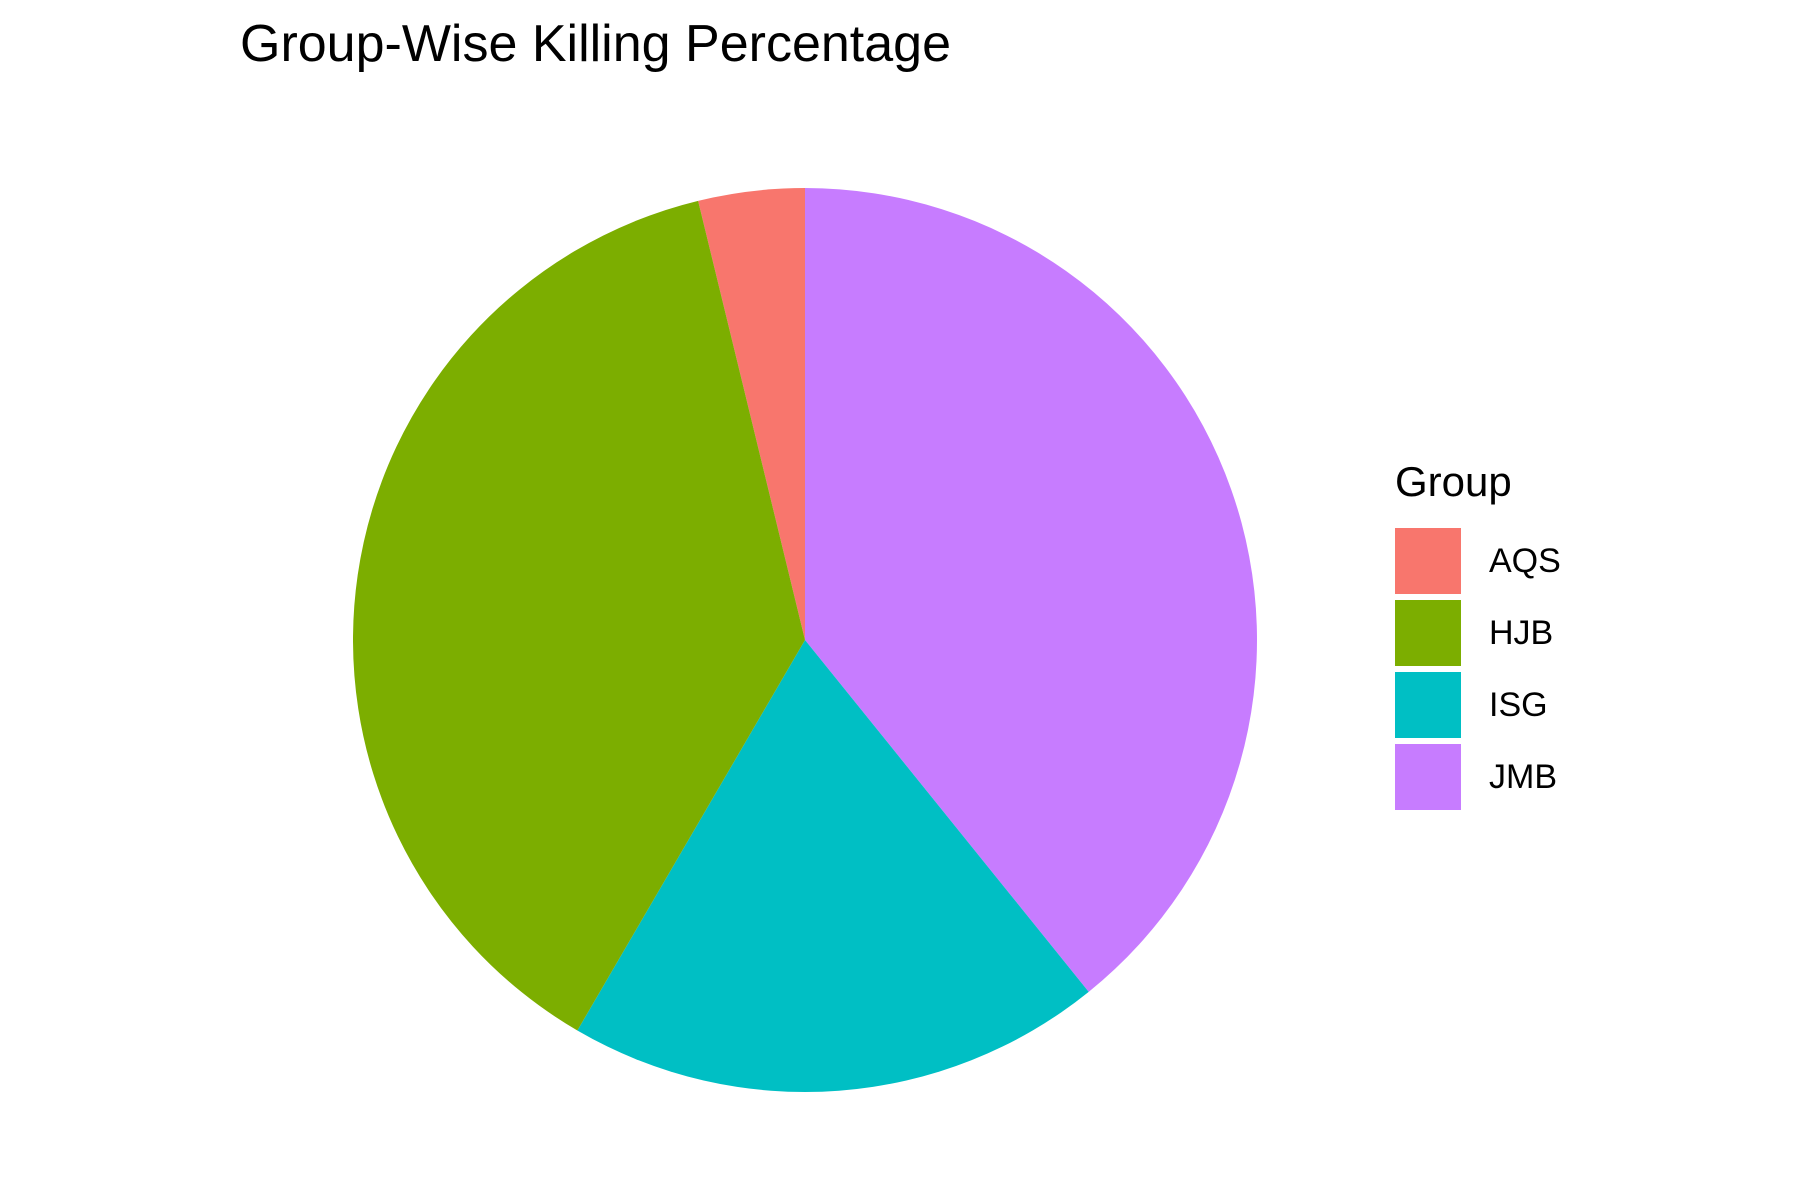 This screenshot has width=1800, height=1200. I want to click on pie-slice-isg, so click(833, 866).